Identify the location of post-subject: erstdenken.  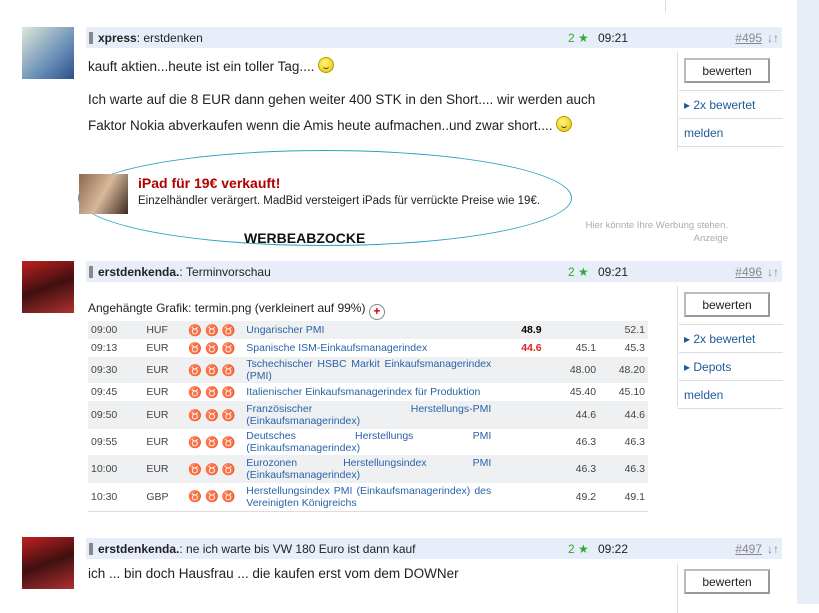
(173, 37).